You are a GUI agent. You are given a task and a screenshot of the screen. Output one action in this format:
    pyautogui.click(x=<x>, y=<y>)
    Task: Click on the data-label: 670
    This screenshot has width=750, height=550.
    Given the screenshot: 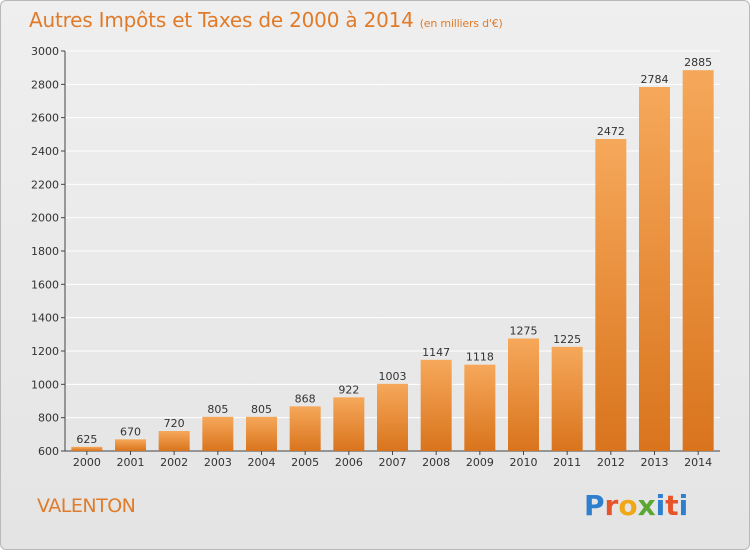 What is the action you would take?
    pyautogui.click(x=130, y=431)
    